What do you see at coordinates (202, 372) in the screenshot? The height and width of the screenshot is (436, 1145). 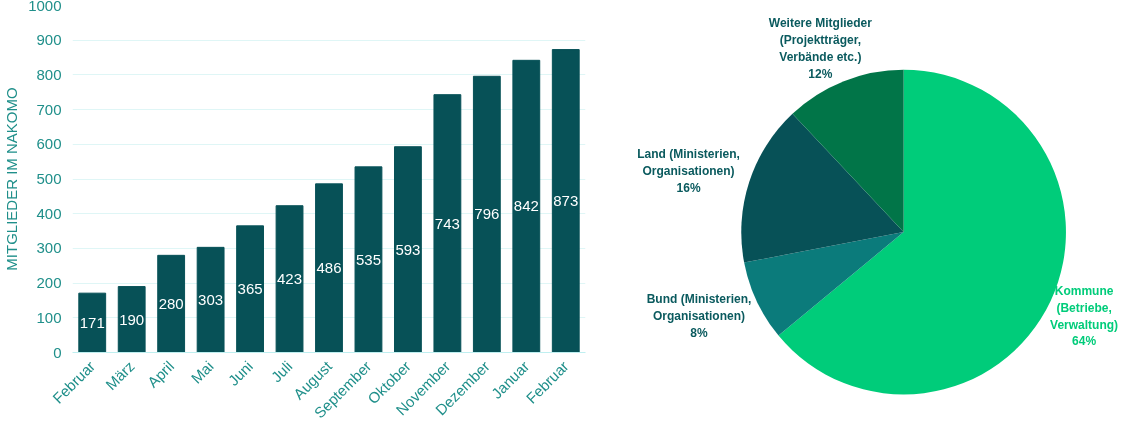 I see `x-tick-label: Mai` at bounding box center [202, 372].